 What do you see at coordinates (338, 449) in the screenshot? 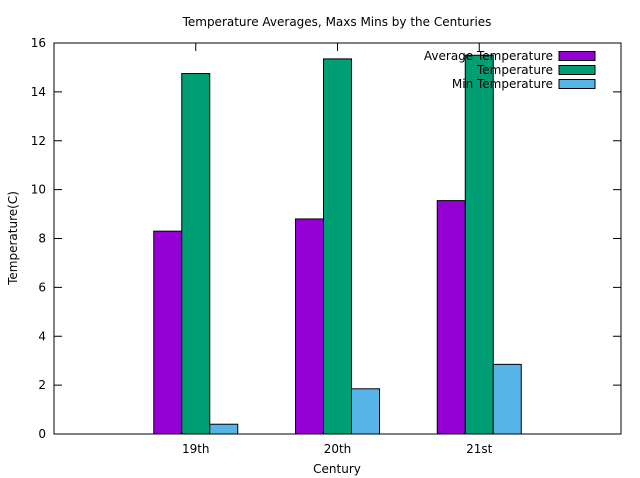
I see `x-tick-label: 20th` at bounding box center [338, 449].